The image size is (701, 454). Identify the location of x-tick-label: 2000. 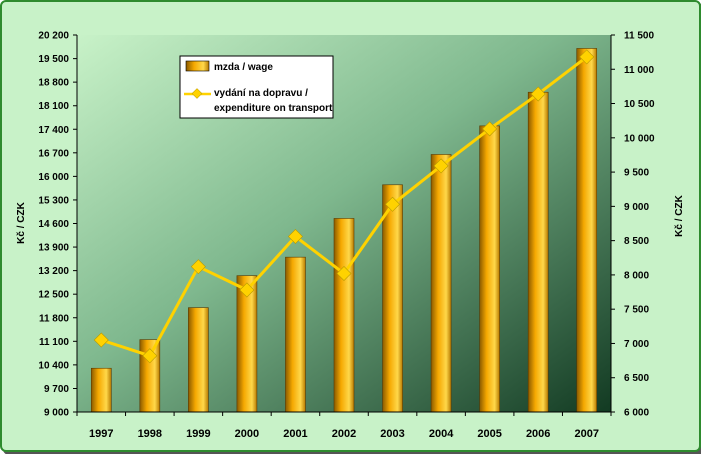
(247, 434).